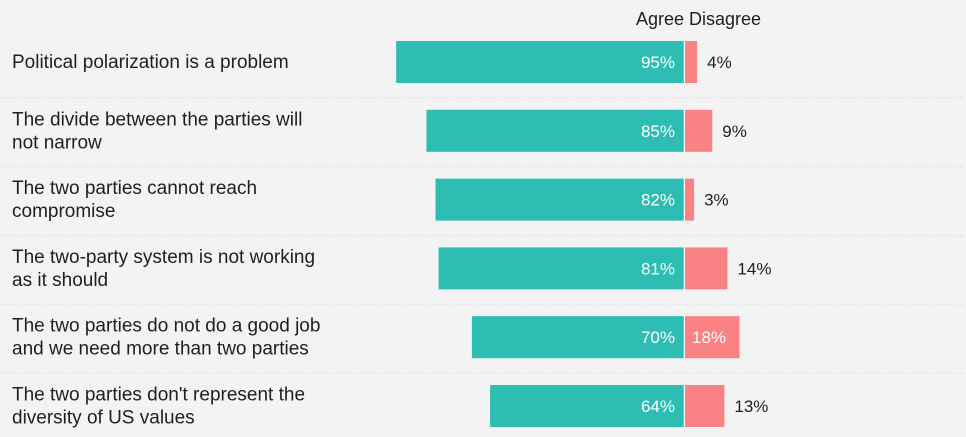 This screenshot has height=437, width=966. I want to click on disagree-value-label: 3%, so click(716, 200).